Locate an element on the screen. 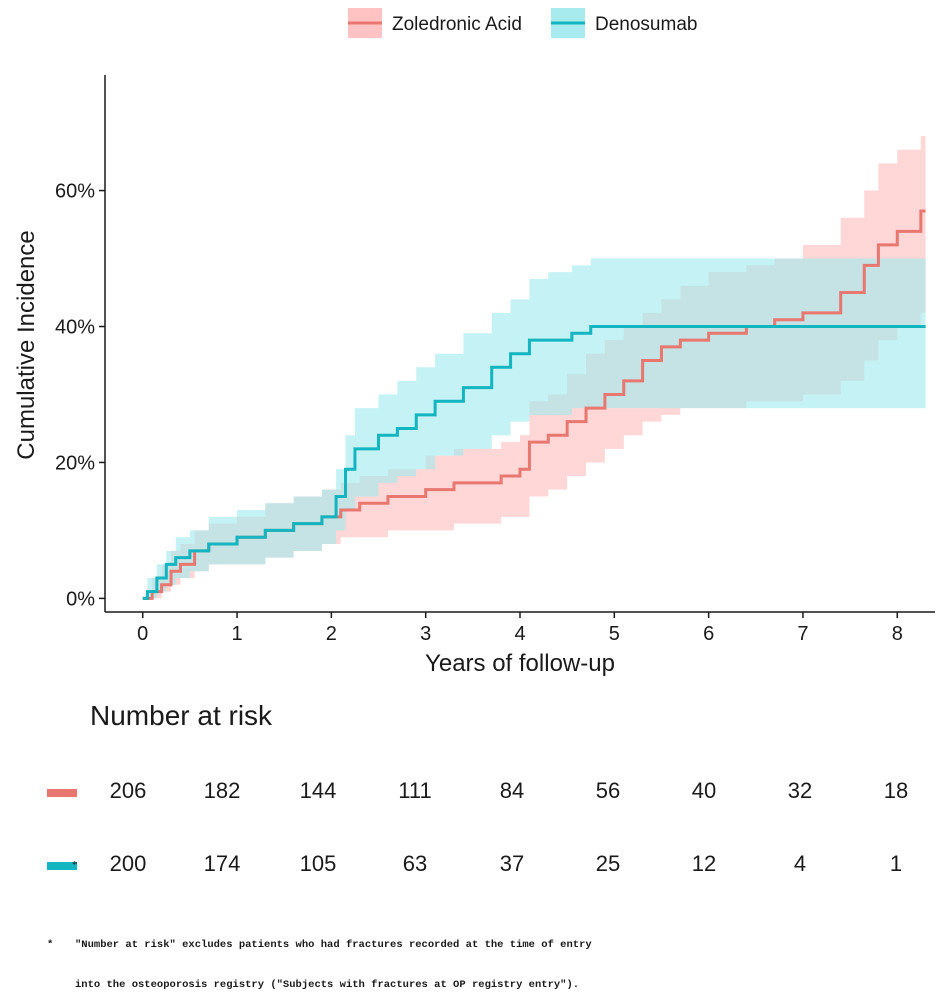 The width and height of the screenshot is (945, 1003). x-tick-label: 1 is located at coordinates (236, 634).